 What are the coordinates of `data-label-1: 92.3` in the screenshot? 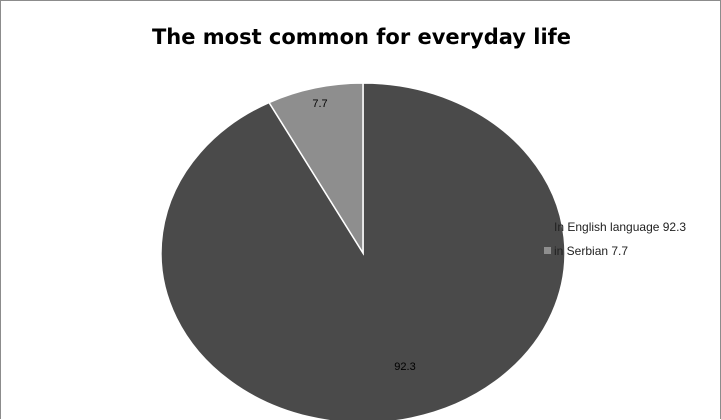 It's located at (404, 367).